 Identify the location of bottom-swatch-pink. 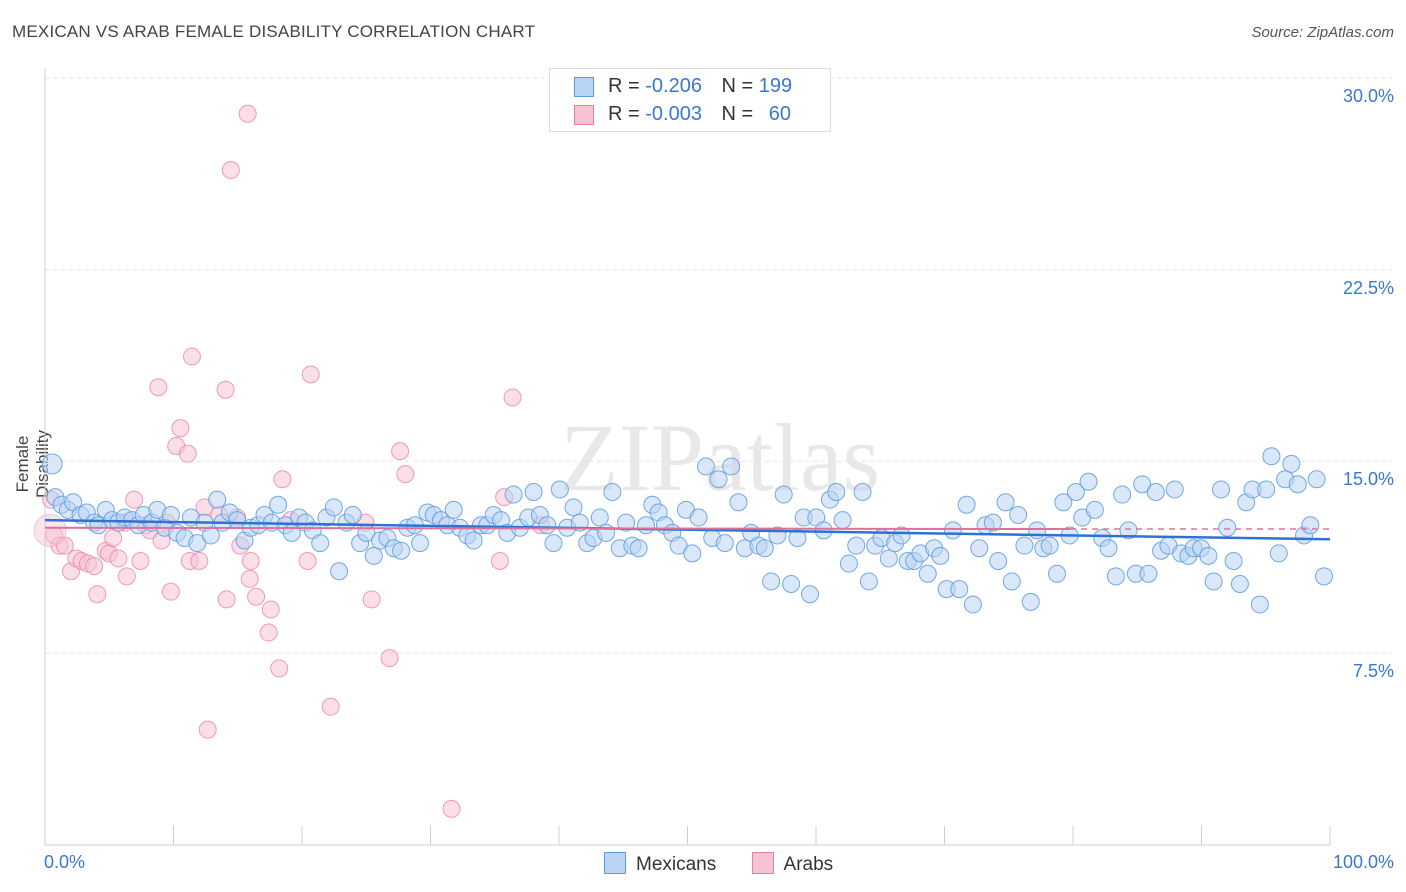
(762, 863).